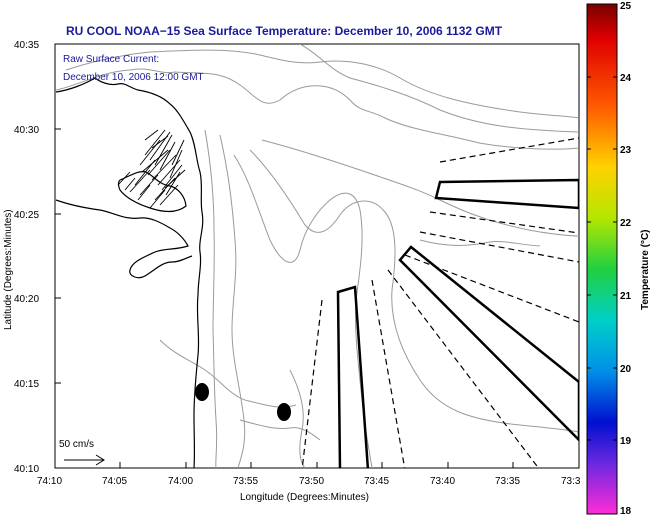  I want to click on y-axis-ticks, so click(58, 256).